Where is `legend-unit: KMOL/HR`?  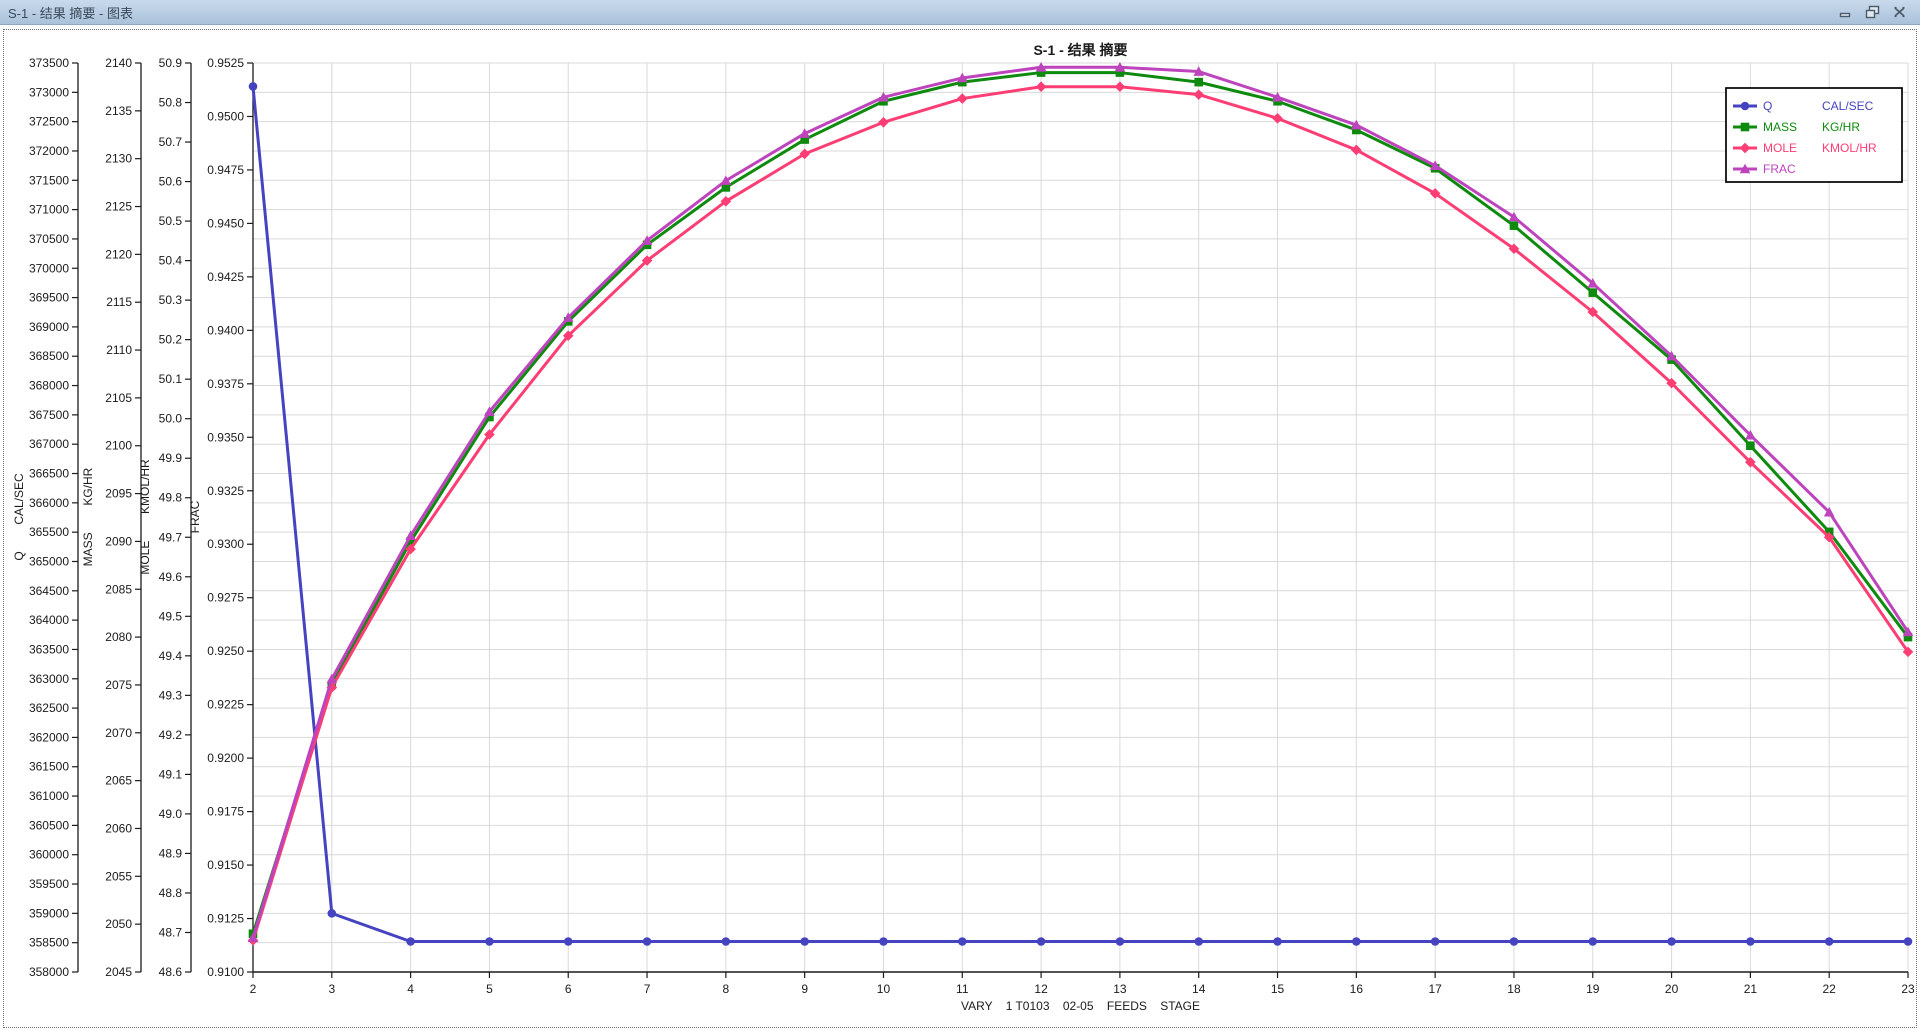 legend-unit: KMOL/HR is located at coordinates (1849, 148).